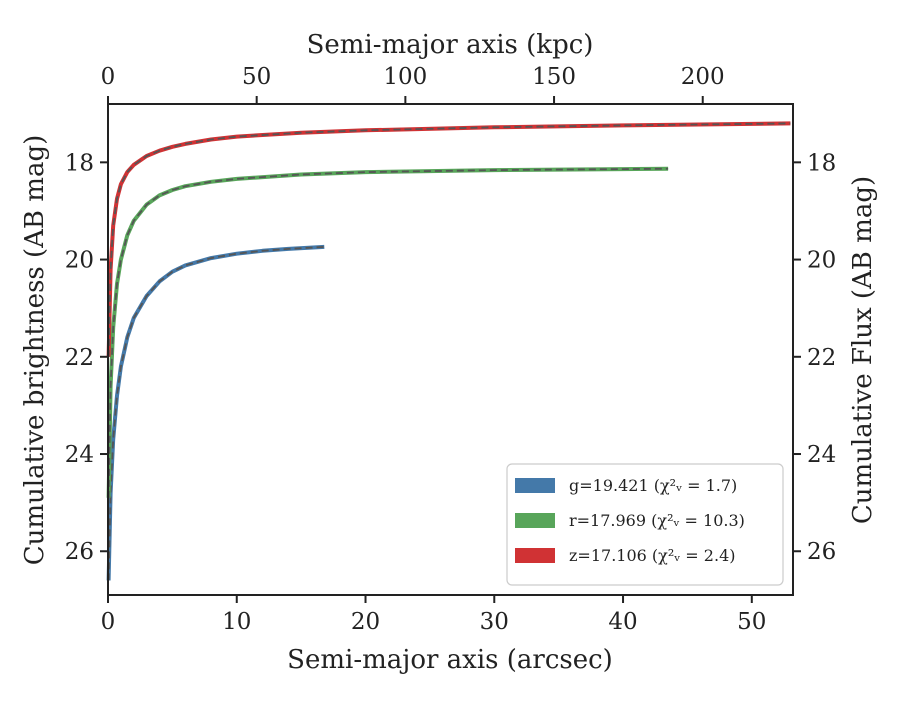 Image resolution: width=900 pixels, height=705 pixels. Describe the element at coordinates (79, 552) in the screenshot. I see `y-tick-label-left: 26` at that location.